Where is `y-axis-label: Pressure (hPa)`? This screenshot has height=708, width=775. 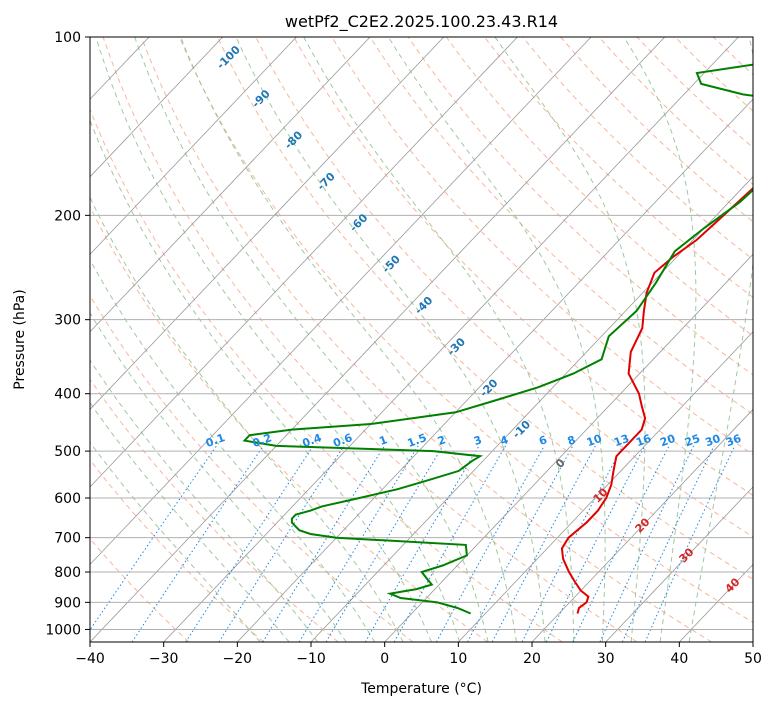 y-axis-label: Pressure (hPa) is located at coordinates (20, 339).